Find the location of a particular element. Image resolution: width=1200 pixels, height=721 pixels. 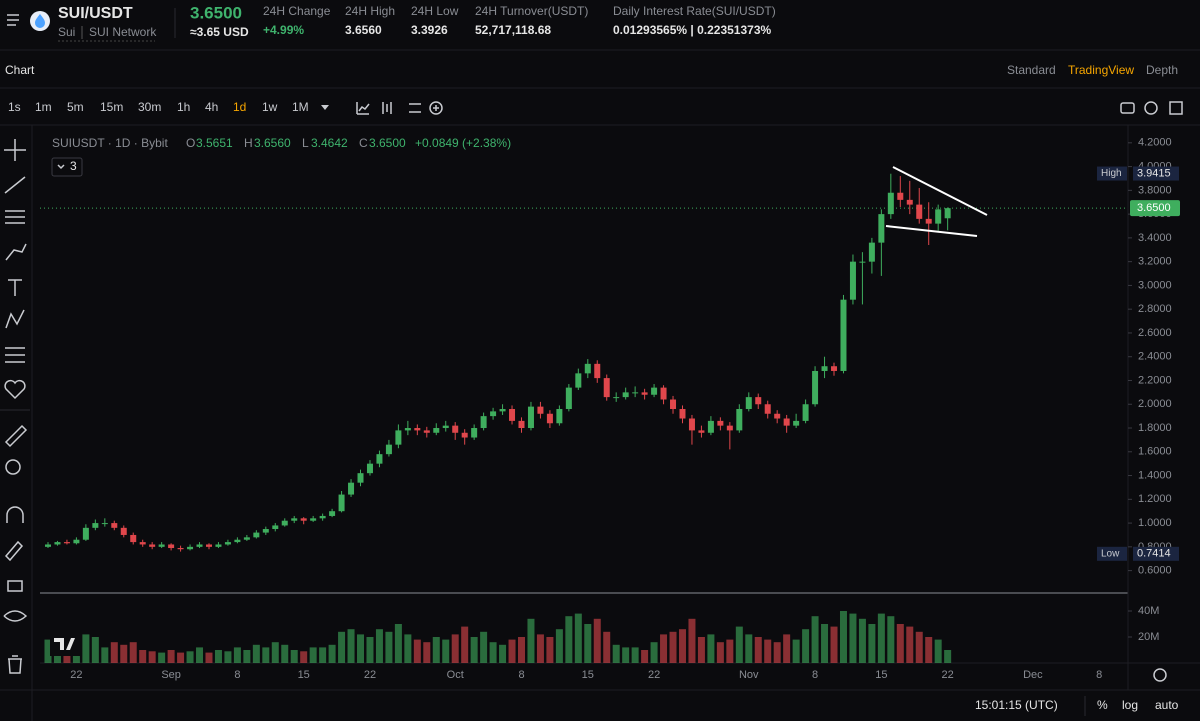

triangle-drawing is located at coordinates (936, 201).